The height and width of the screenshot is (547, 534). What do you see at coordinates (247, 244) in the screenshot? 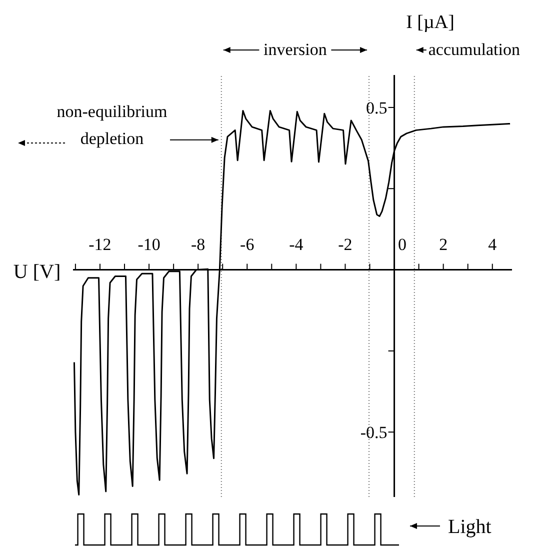
I see `x-tick-label: -6` at bounding box center [247, 244].